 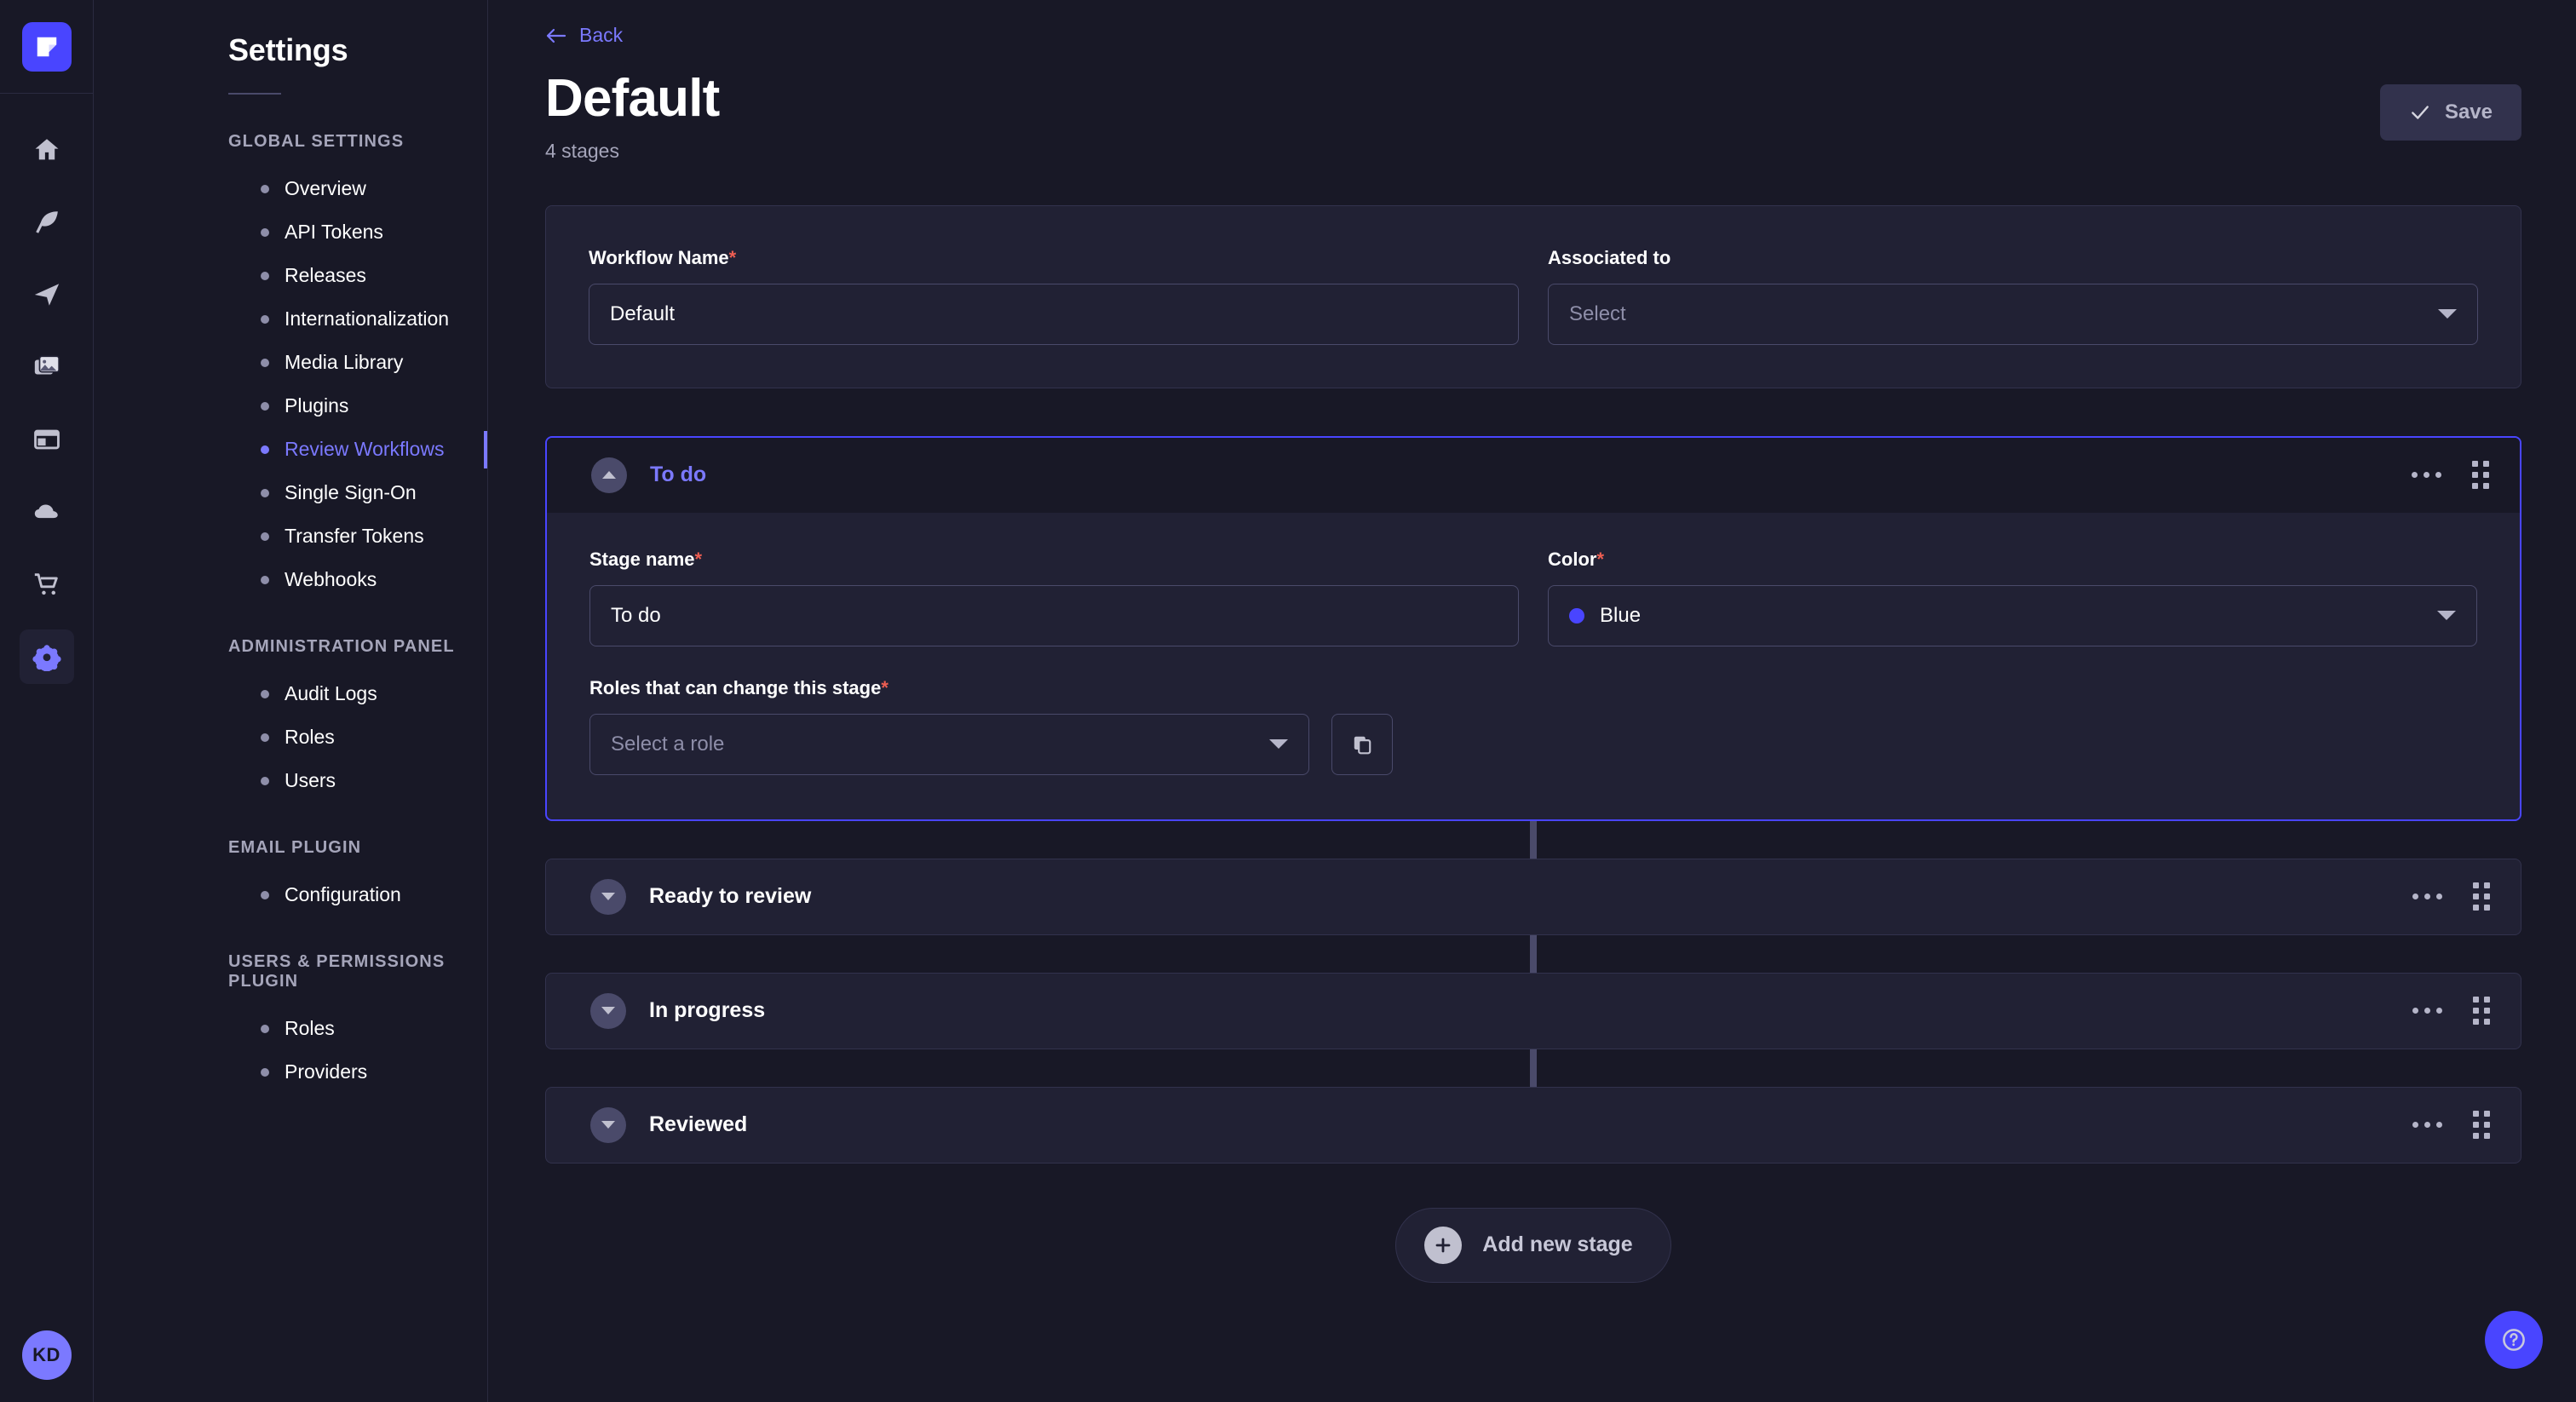 What do you see at coordinates (345, 362) in the screenshot?
I see `sidebar-item-label: Media Library` at bounding box center [345, 362].